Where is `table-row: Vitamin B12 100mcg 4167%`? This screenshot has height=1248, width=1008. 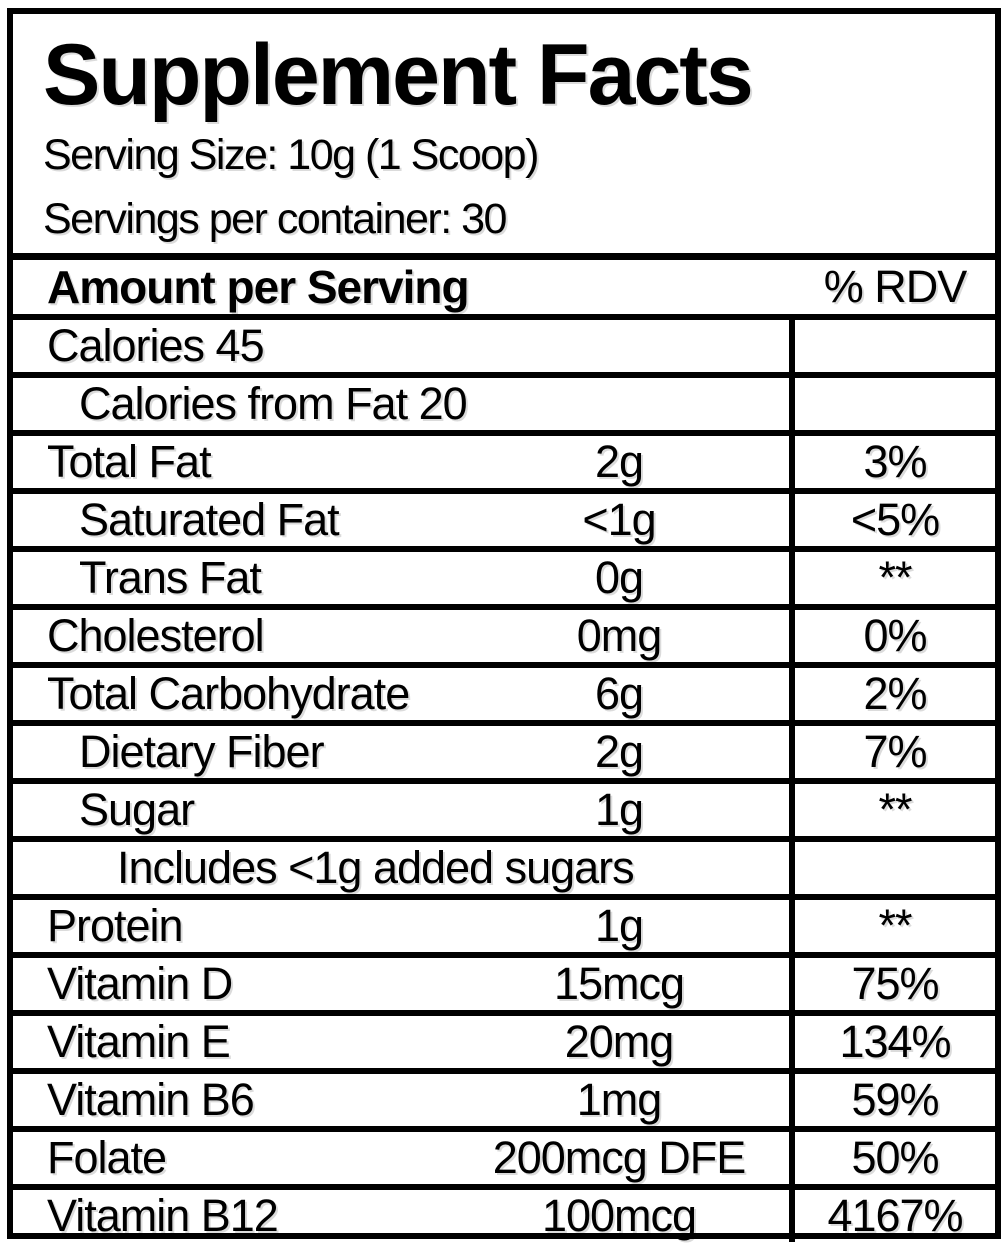 table-row: Vitamin B12 100mcg 4167% is located at coordinates (504, 1216).